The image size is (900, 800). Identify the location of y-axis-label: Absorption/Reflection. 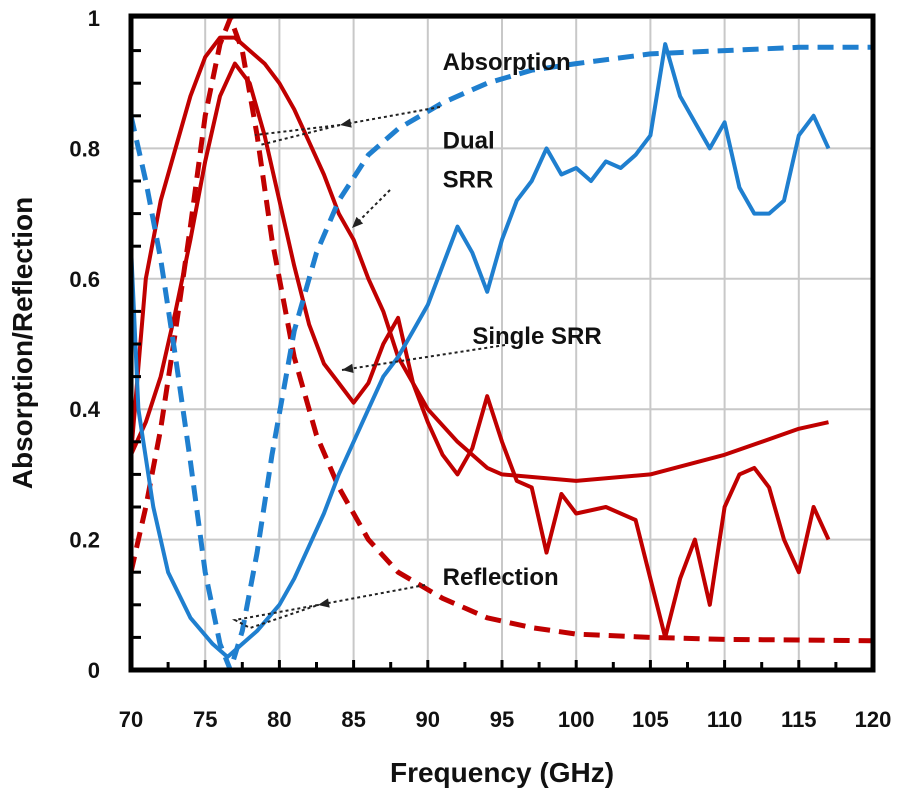
(22, 343).